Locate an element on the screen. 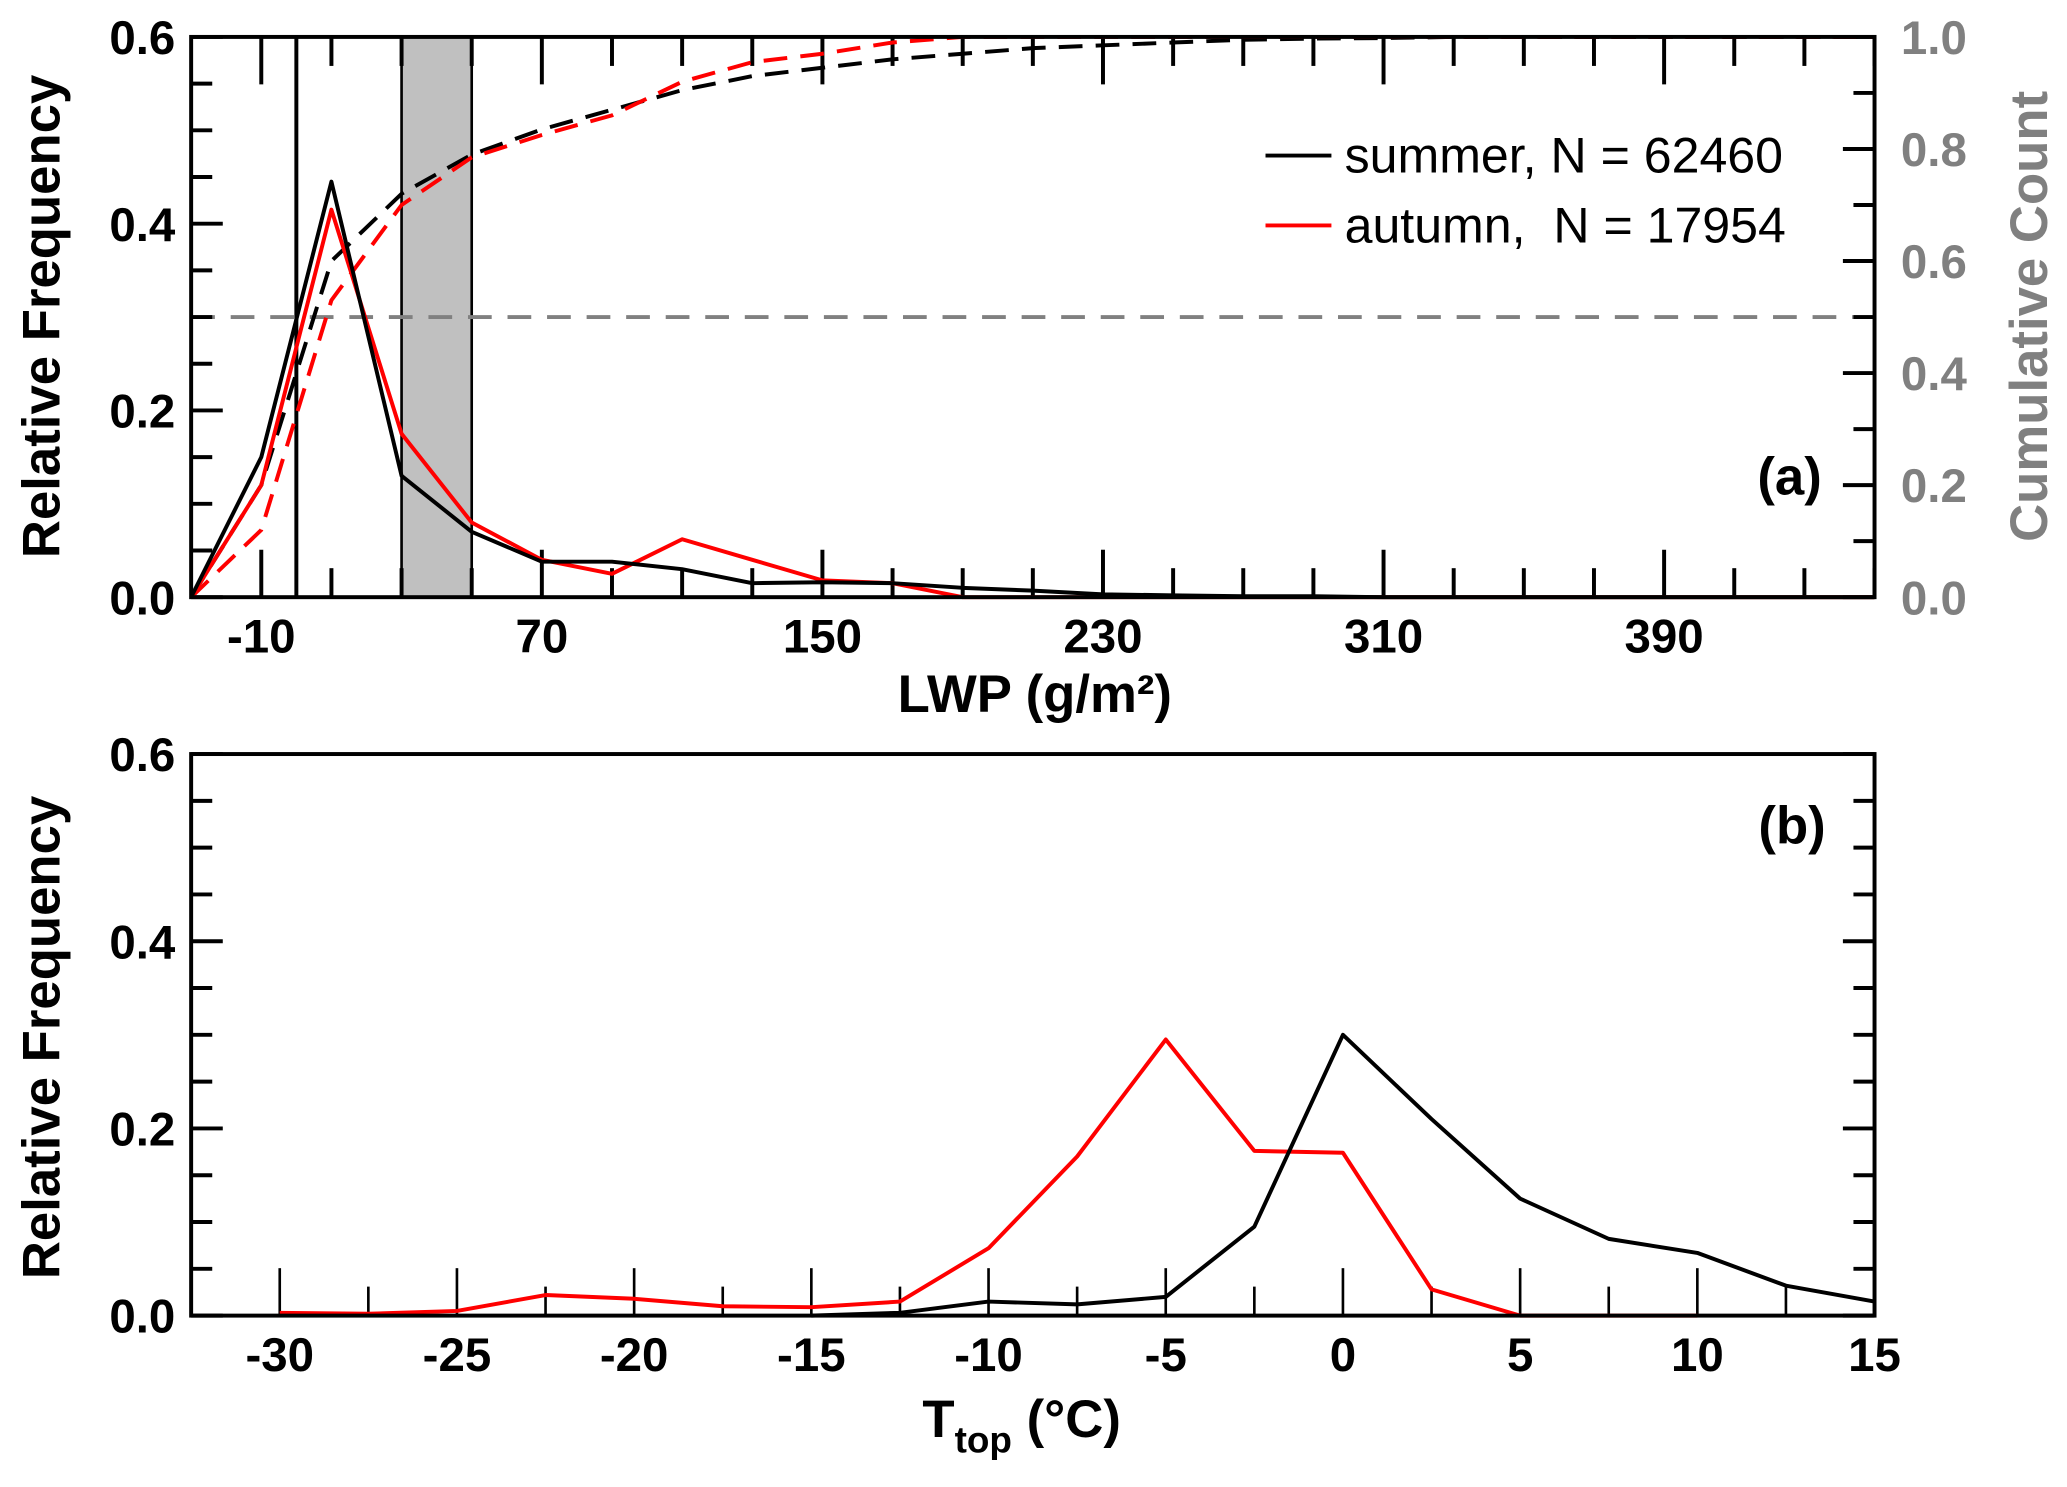 This screenshot has height=1487, width=2067. x-tick-label: -15 is located at coordinates (811, 1355).